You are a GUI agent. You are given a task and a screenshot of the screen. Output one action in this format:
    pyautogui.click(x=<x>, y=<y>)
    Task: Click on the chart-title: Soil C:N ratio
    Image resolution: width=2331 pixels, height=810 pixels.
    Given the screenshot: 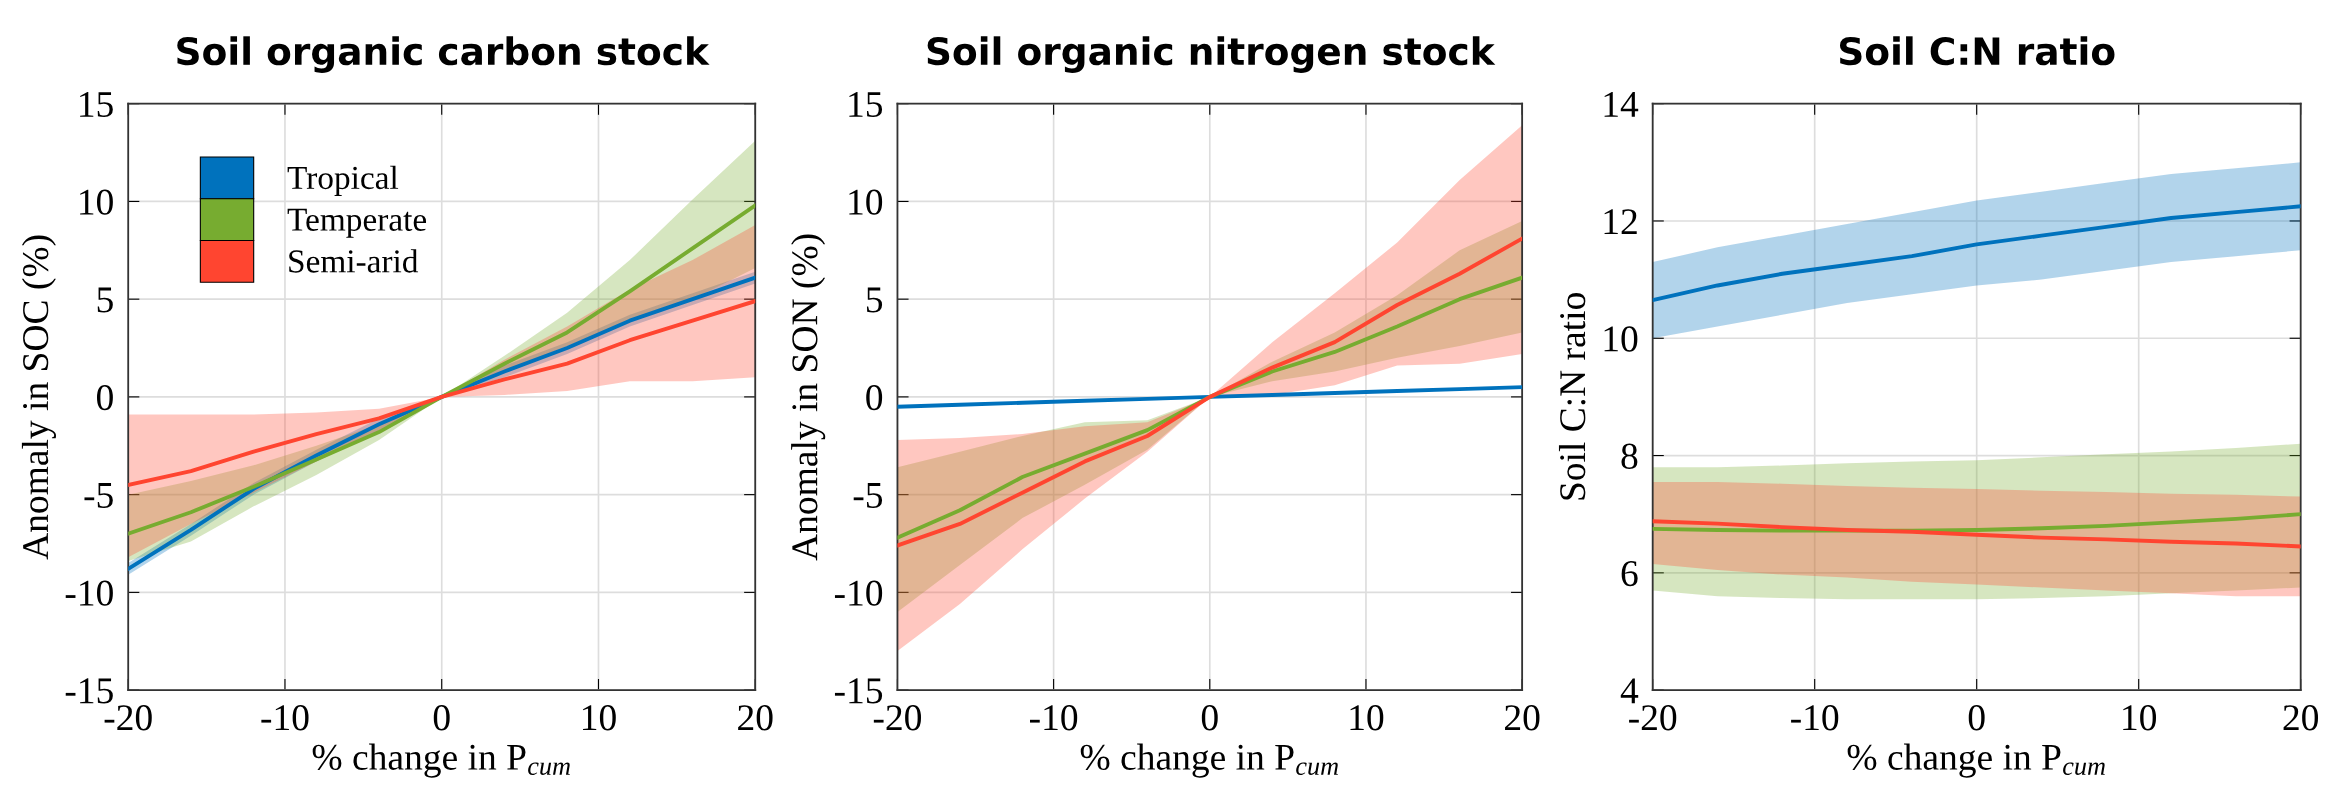 What is the action you would take?
    pyautogui.click(x=1977, y=51)
    